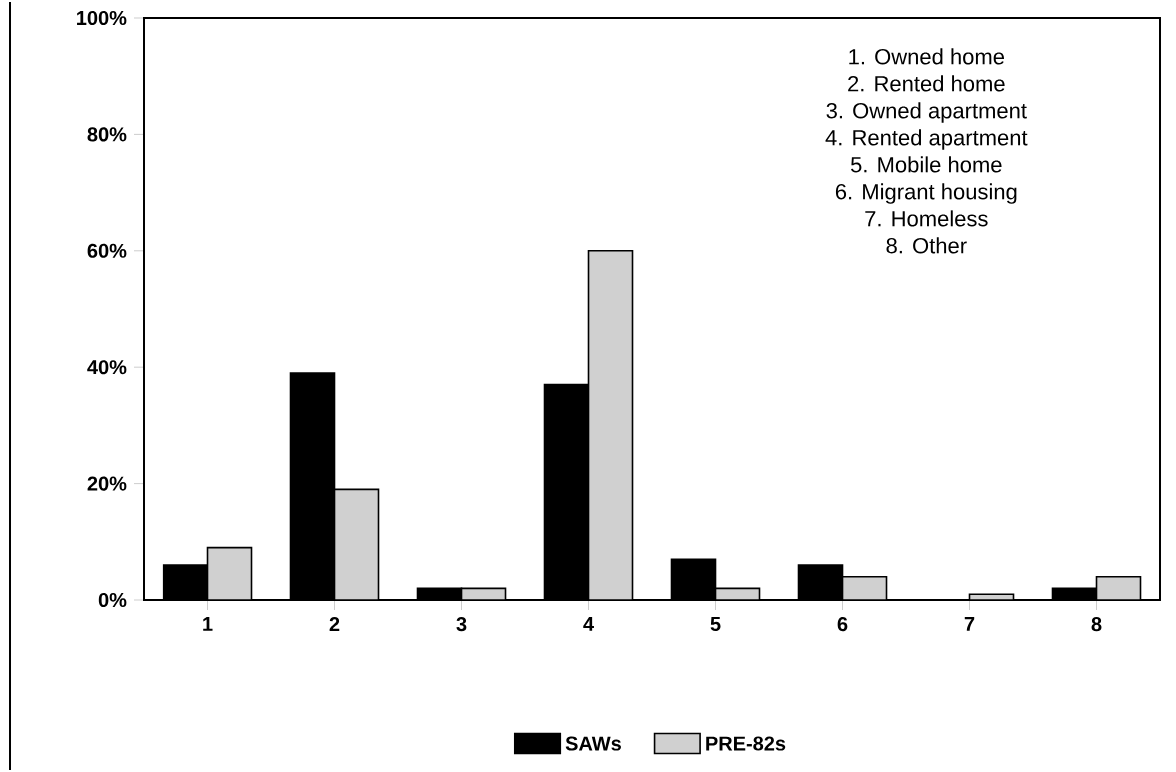  I want to click on annotation: 1. Owned home, so click(927, 56).